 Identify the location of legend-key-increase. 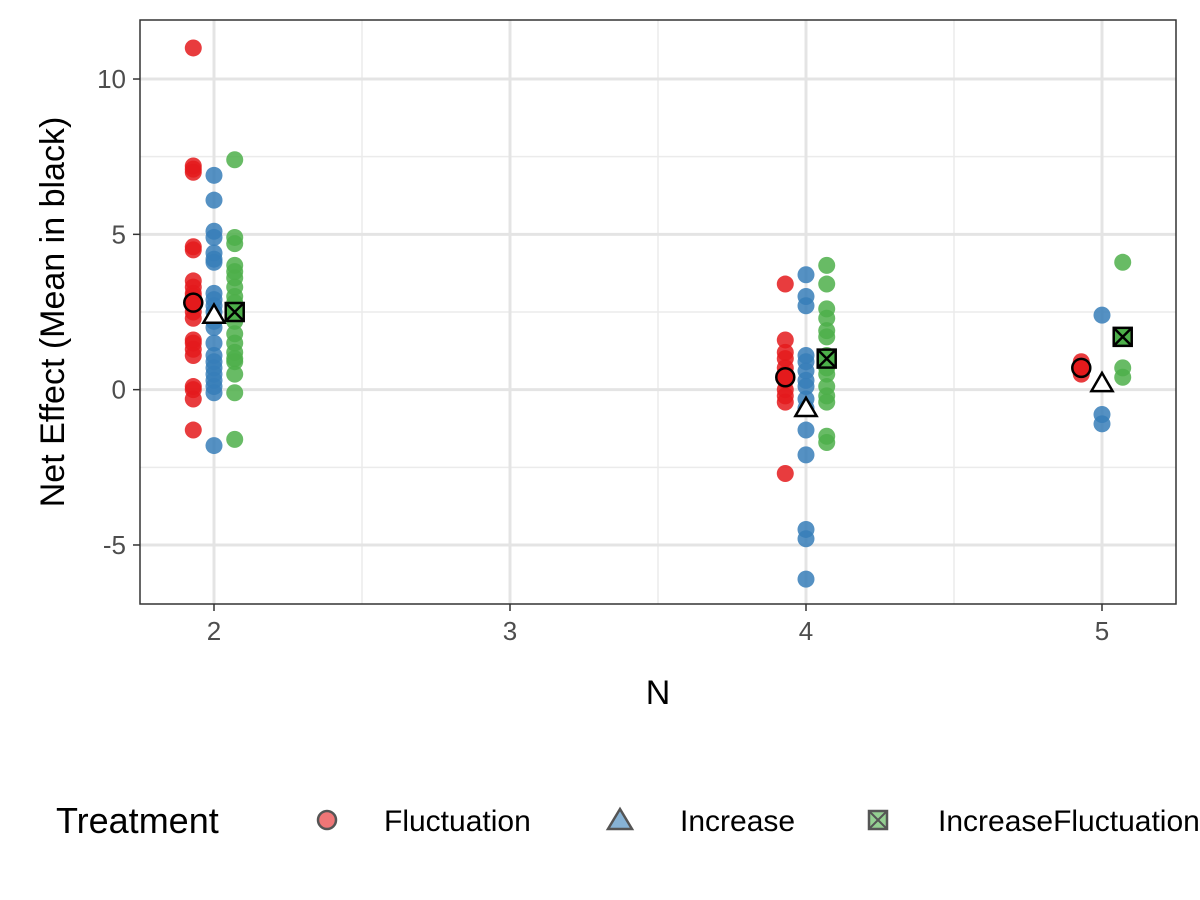
(620, 818).